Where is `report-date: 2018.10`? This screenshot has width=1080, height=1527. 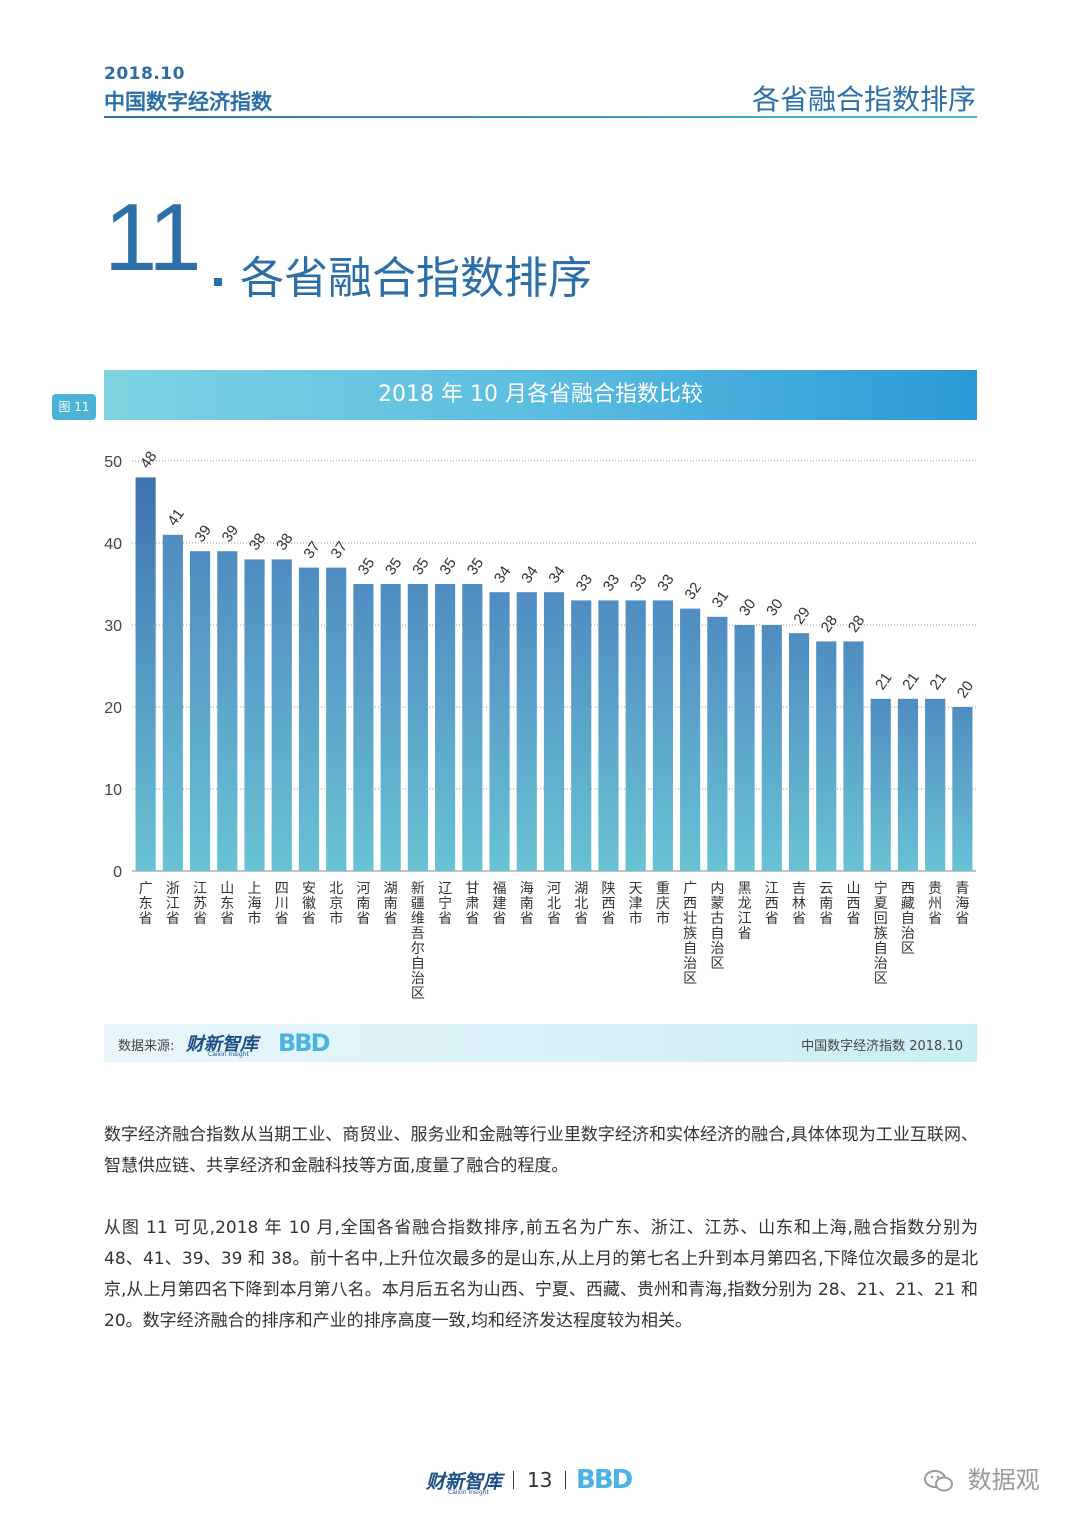
report-date: 2018.10 is located at coordinates (144, 74).